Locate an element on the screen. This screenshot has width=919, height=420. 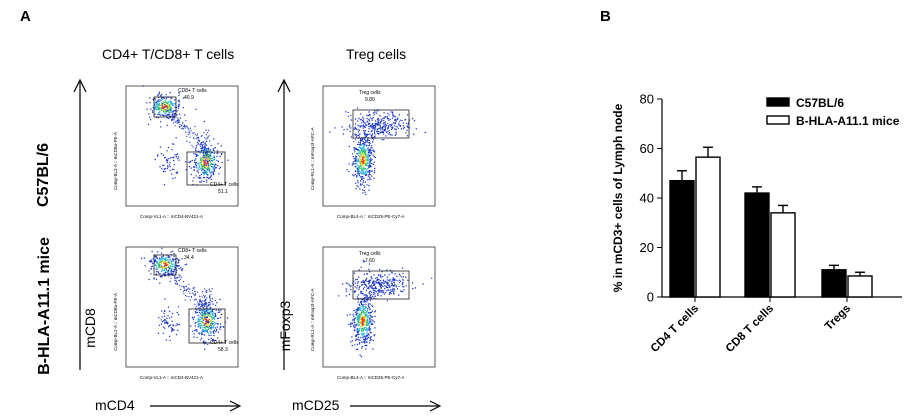
legend-swatch is located at coordinates (778, 102).